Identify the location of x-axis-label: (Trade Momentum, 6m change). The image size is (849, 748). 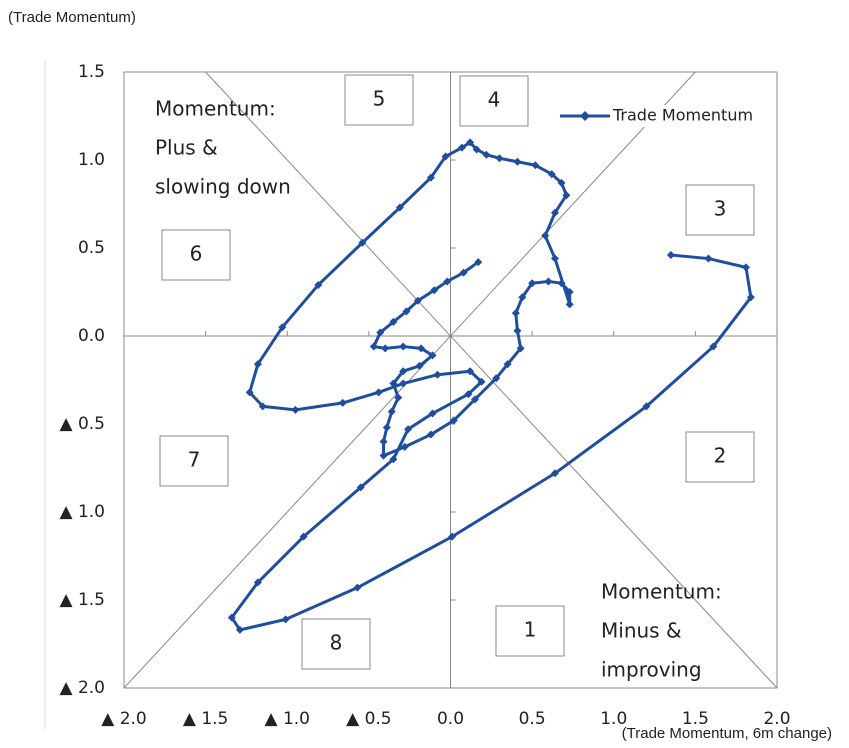
(727, 733).